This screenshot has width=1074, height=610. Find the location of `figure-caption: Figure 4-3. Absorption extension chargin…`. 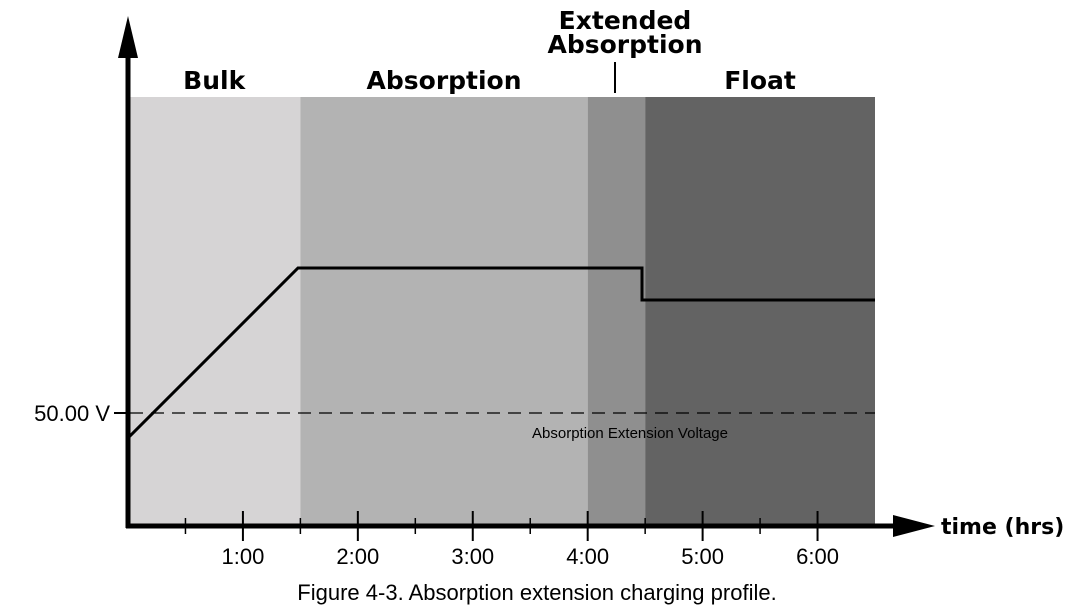

figure-caption: Figure 4-3. Absorption extension chargin… is located at coordinates (536, 592).